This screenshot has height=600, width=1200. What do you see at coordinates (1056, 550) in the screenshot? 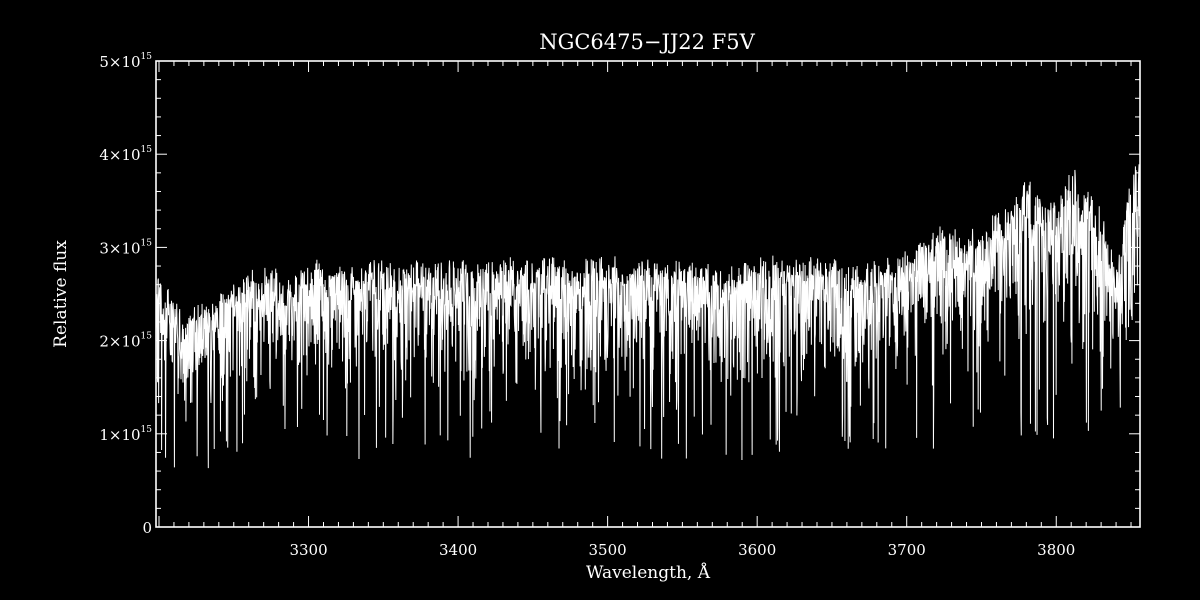
I see `x-tick-label: 3800` at bounding box center [1056, 550].